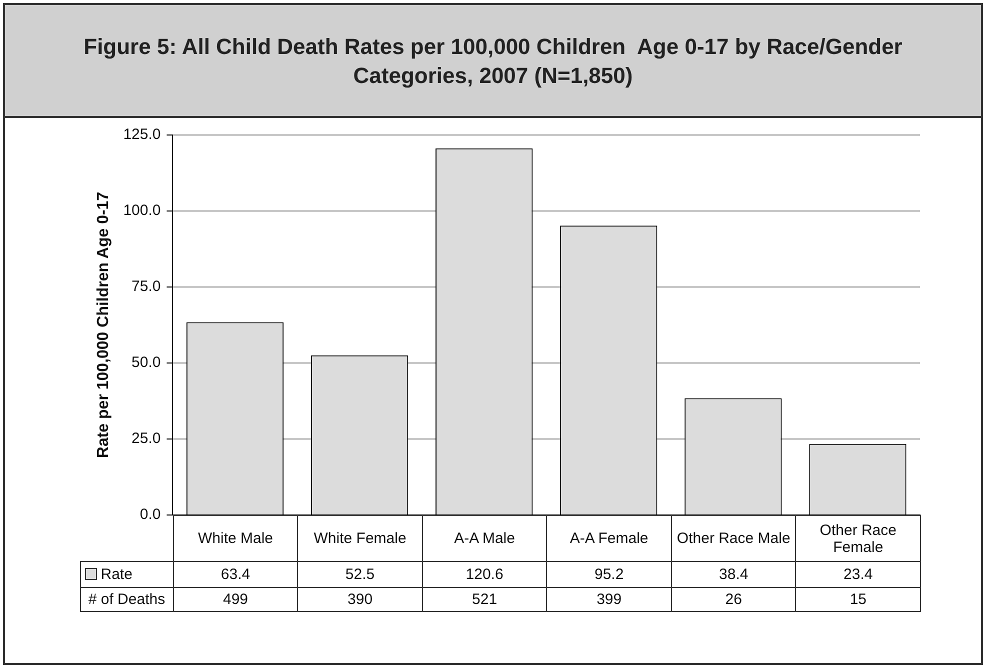 The height and width of the screenshot is (668, 986). I want to click on y-axis-title: Rate per 100,000 Children Age 0-17, so click(103, 325).